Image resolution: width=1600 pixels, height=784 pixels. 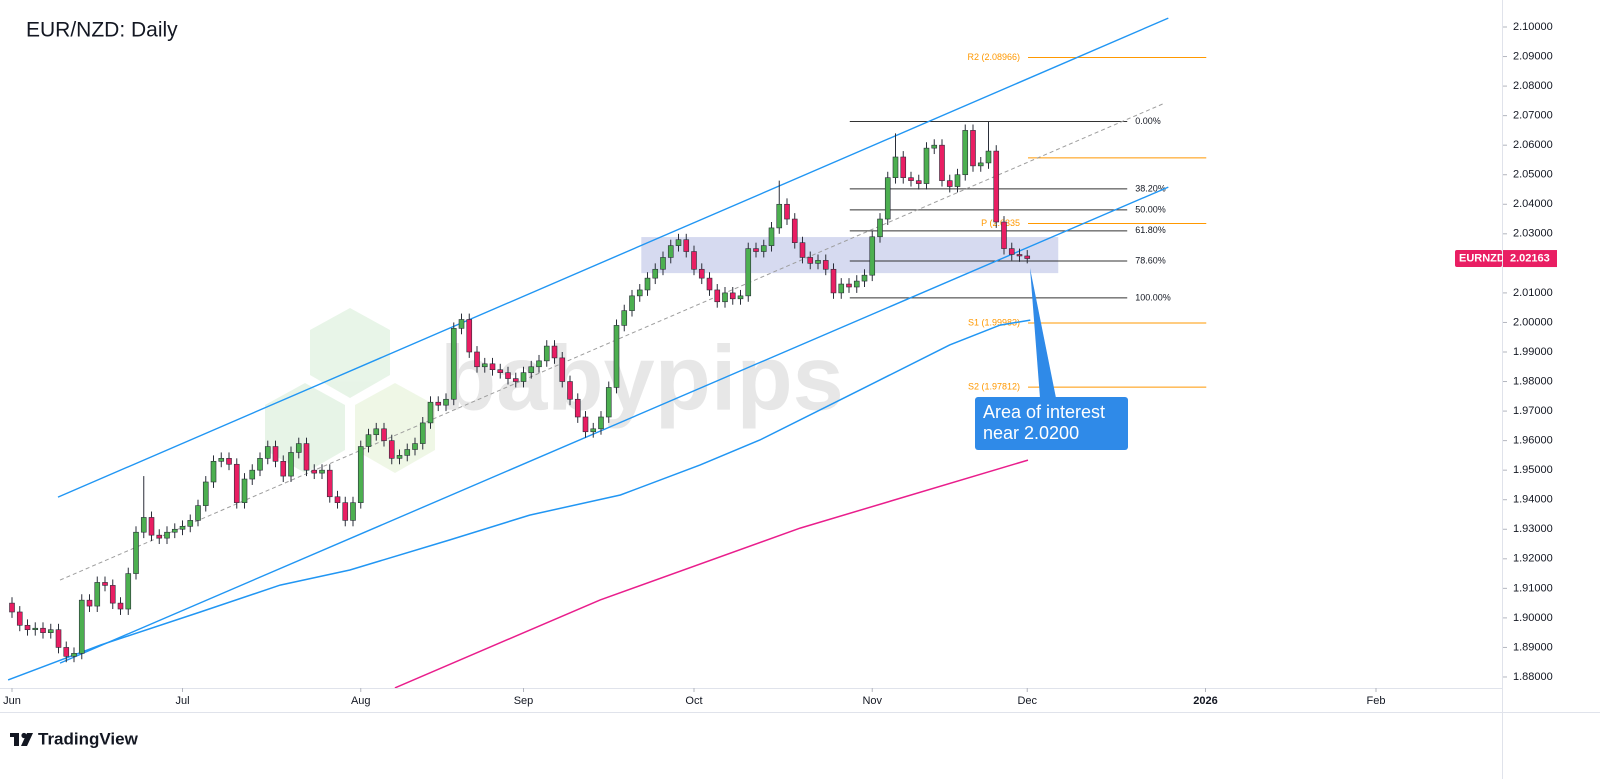 What do you see at coordinates (12, 701) in the screenshot?
I see `x-tick-label: Jun` at bounding box center [12, 701].